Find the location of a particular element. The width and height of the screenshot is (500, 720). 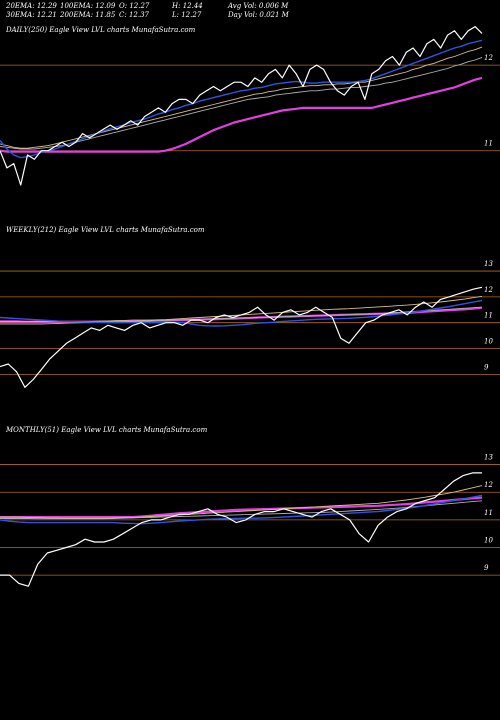

monthly-ema-mid2-line is located at coordinates (241, 510).